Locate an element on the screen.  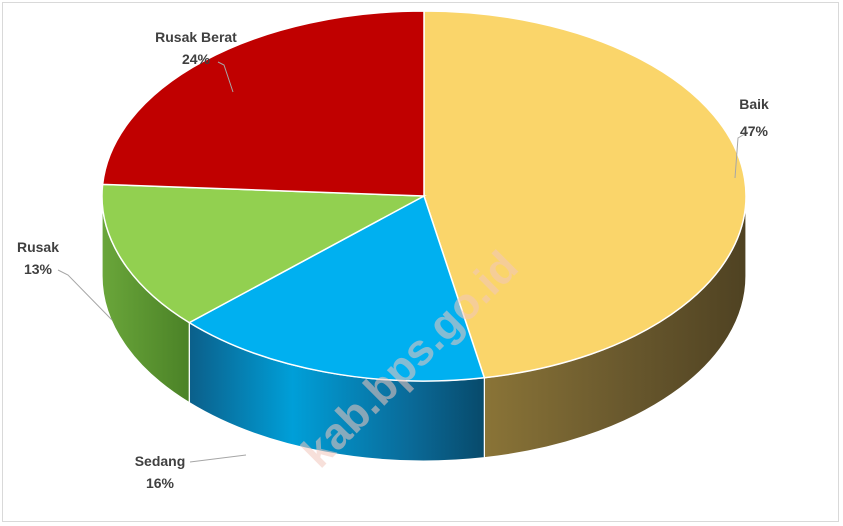
leader-line-baik is located at coordinates (741, 155).